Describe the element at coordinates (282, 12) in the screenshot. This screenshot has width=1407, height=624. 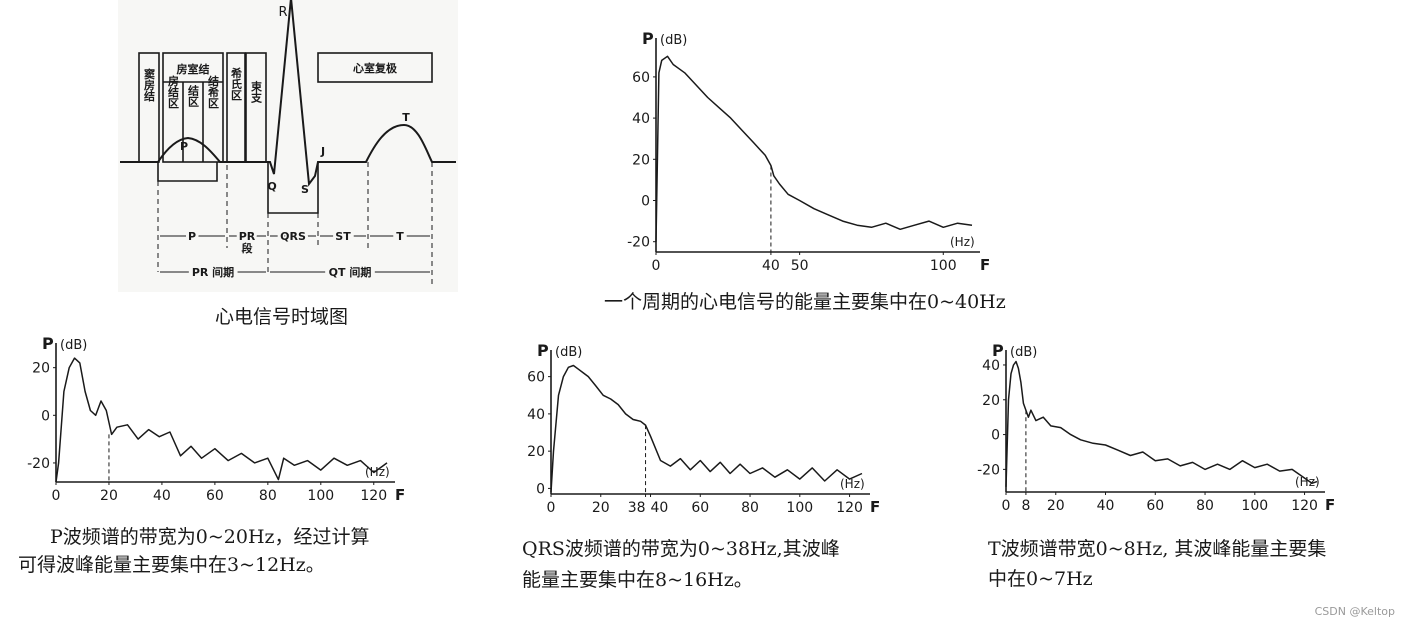
I see `ecg-wave-r: R` at that location.